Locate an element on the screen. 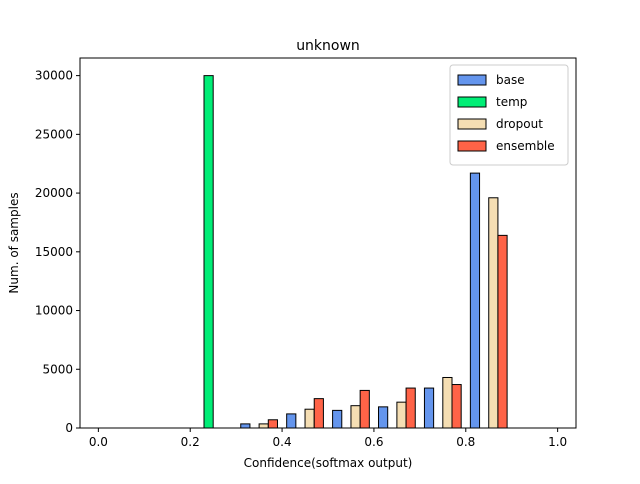 This screenshot has height=484, width=640. y-tick-label: 15000 is located at coordinates (54, 252).